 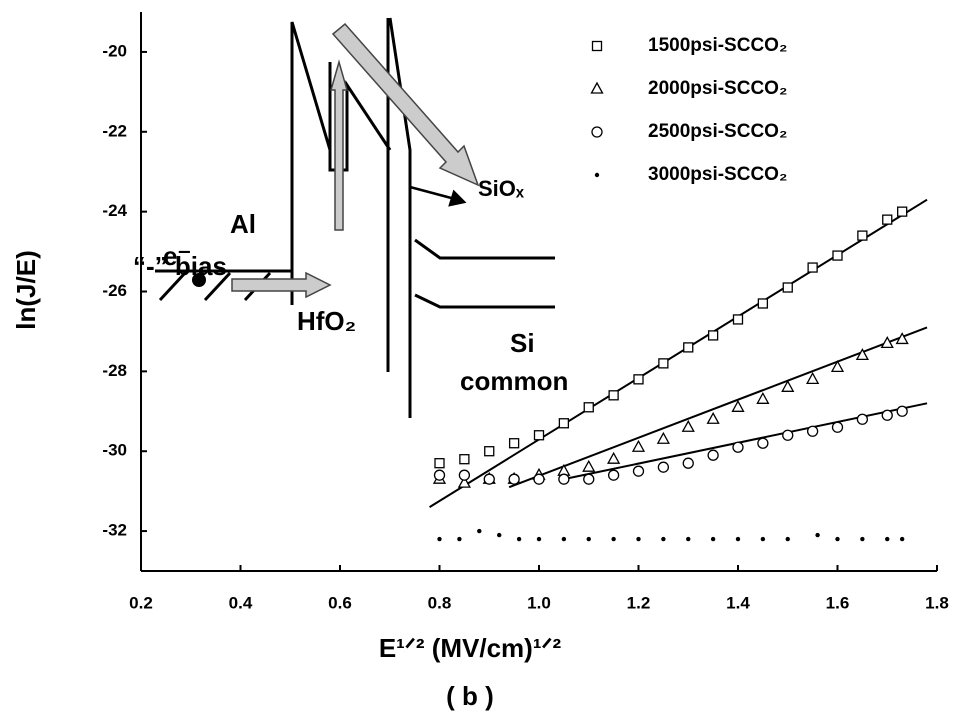 What do you see at coordinates (717, 174) in the screenshot?
I see `legend-label: 3000psi-SCCO₂` at bounding box center [717, 174].